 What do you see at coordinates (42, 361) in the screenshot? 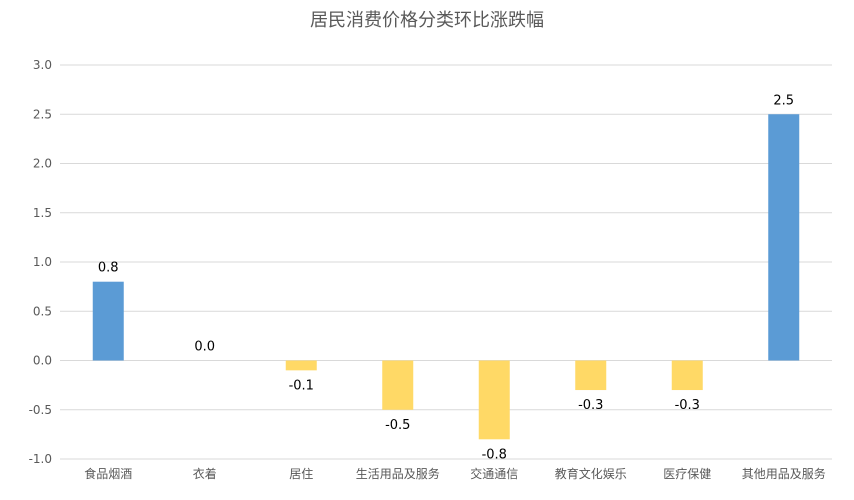
I see `y-tick-label: 0.0` at bounding box center [42, 361].